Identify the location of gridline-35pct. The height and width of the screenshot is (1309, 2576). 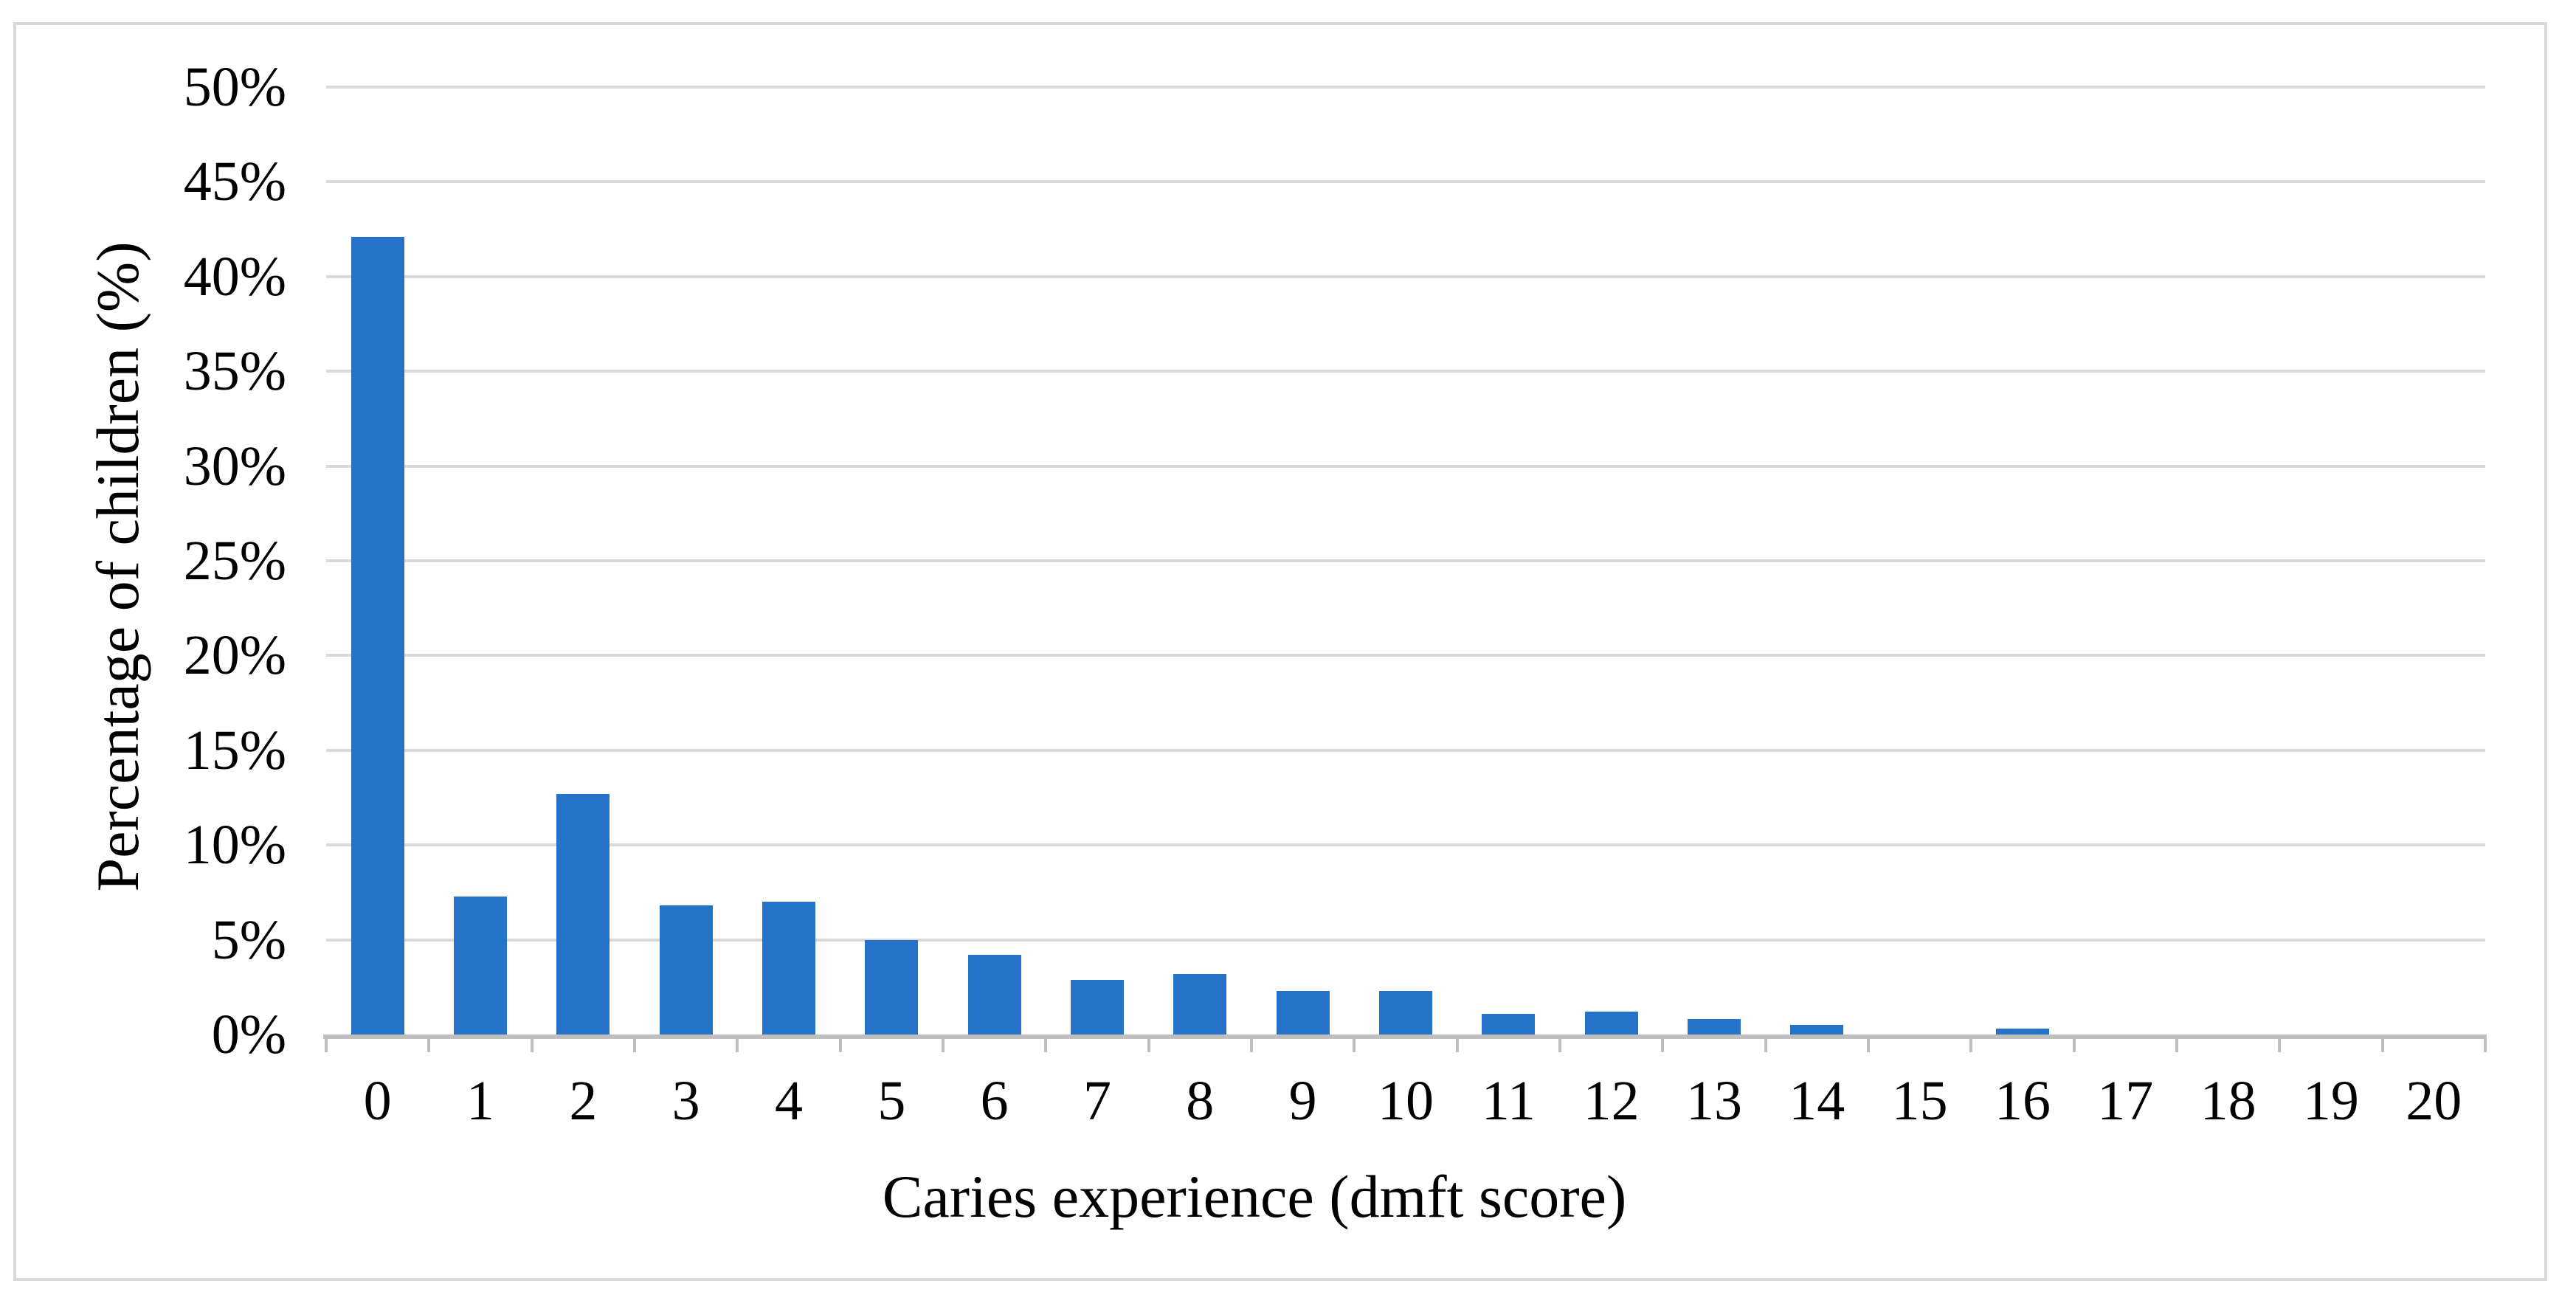
(1405, 371).